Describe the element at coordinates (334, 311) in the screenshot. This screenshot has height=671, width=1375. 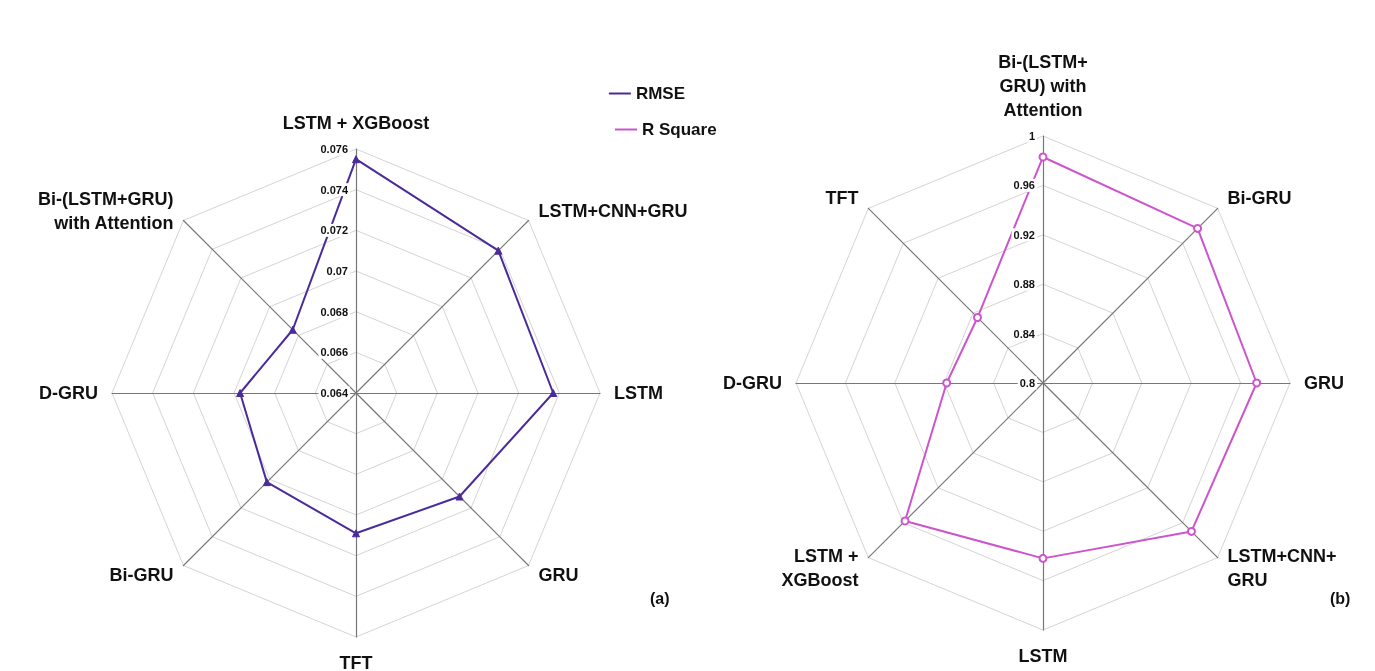
I see `y-tick-label: 0.068` at that location.